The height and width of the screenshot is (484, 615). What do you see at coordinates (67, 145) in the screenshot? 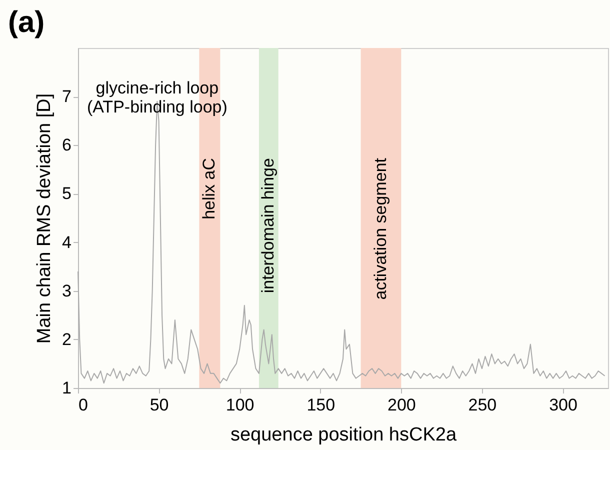
I see `y-tick-label: 6` at bounding box center [67, 145].